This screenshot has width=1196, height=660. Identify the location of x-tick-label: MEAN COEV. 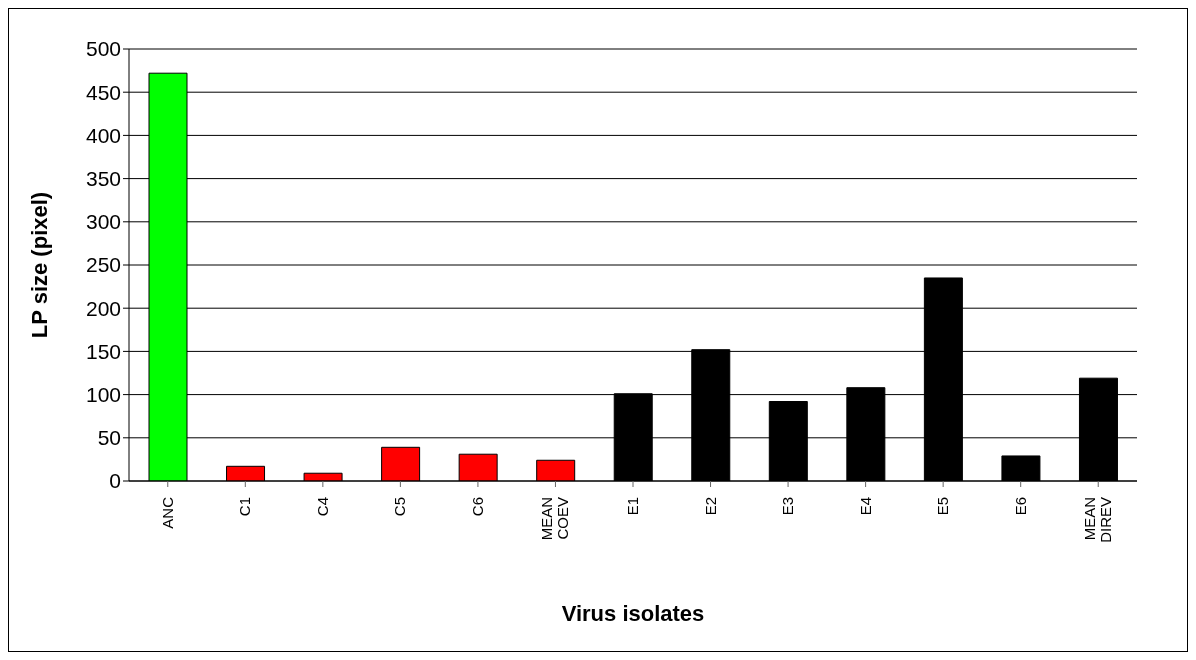
(555, 519).